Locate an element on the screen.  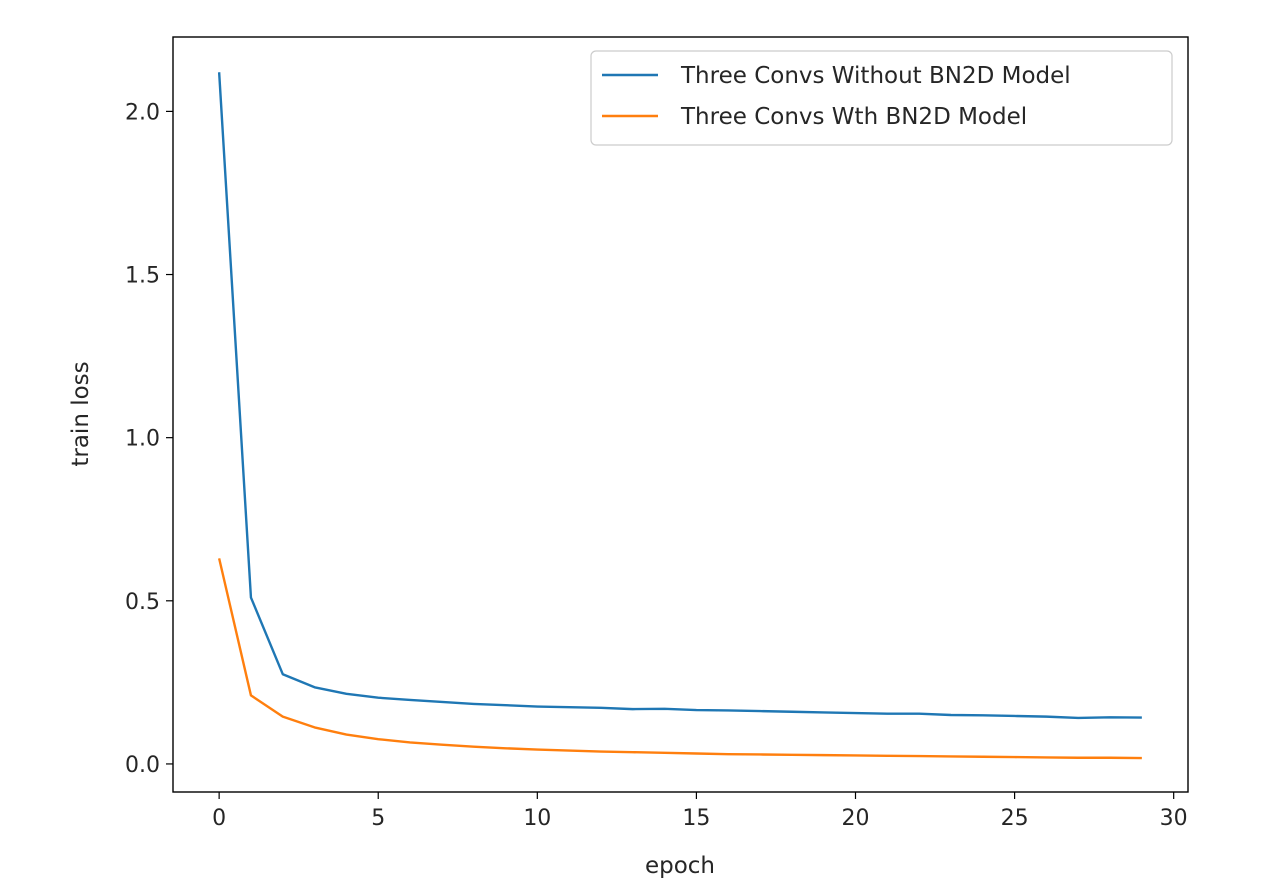
y-tick-label: 1.0 is located at coordinates (142, 439).